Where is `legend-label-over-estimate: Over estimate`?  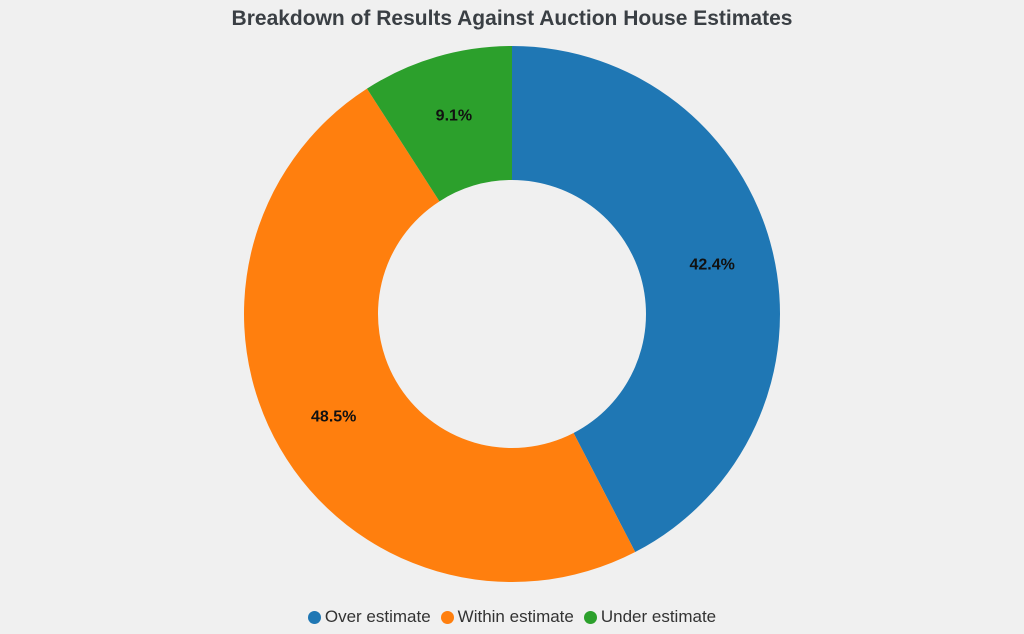 legend-label-over-estimate: Over estimate is located at coordinates (377, 616).